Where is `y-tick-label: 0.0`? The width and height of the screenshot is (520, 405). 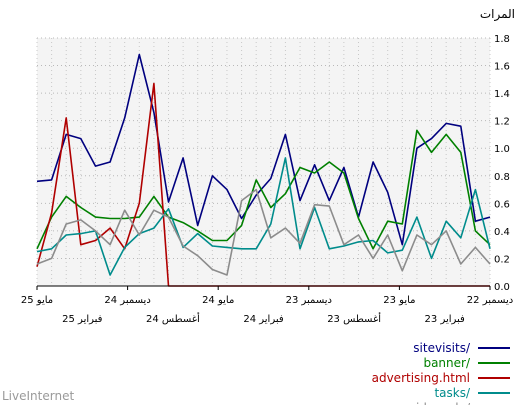 y-tick-label: 0.0 is located at coordinates (502, 287).